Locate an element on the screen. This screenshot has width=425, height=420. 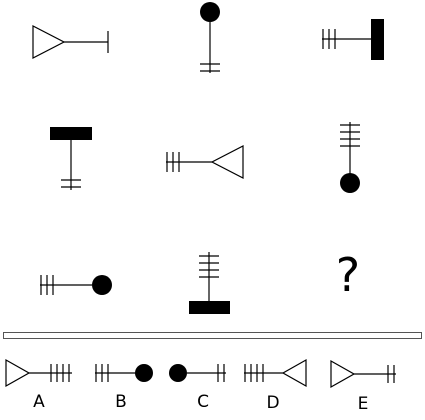
cell-r1c3-bar-symbol is located at coordinates (353, 39).